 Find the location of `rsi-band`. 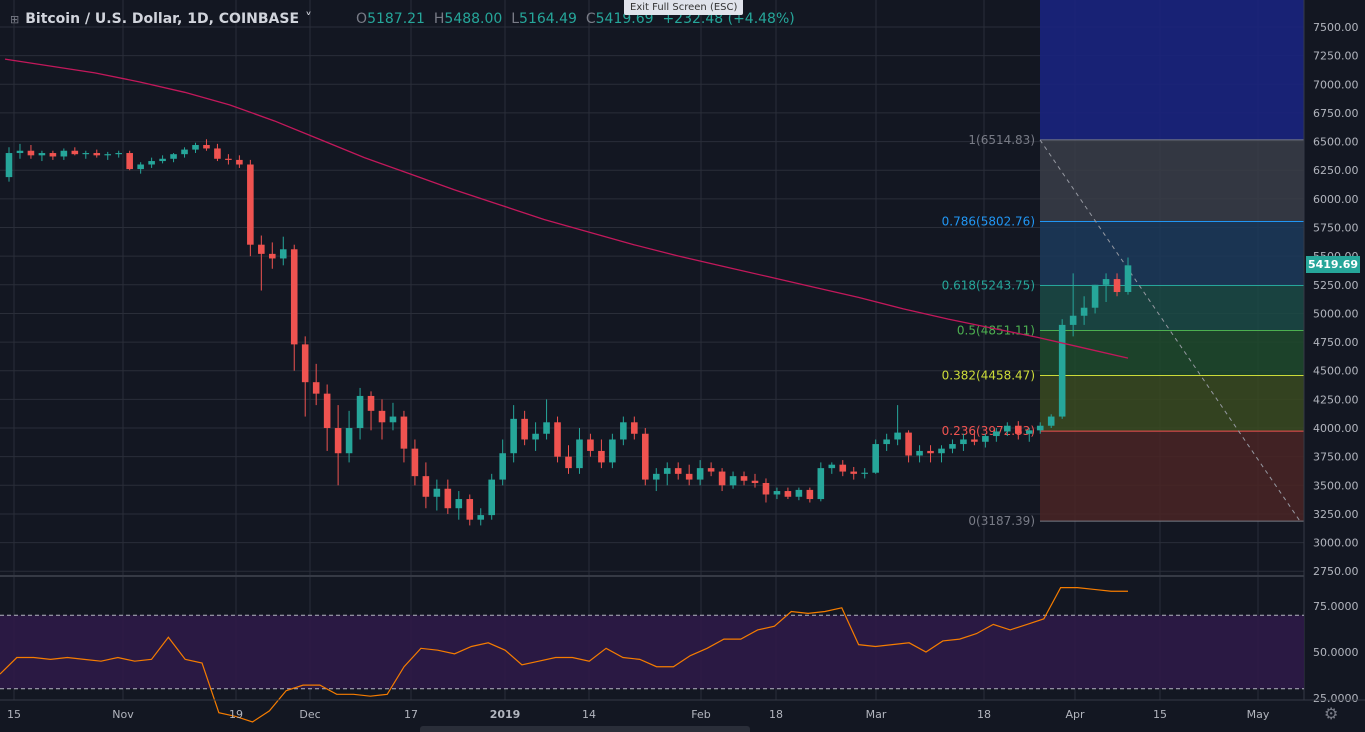

rsi-band is located at coordinates (652, 652).